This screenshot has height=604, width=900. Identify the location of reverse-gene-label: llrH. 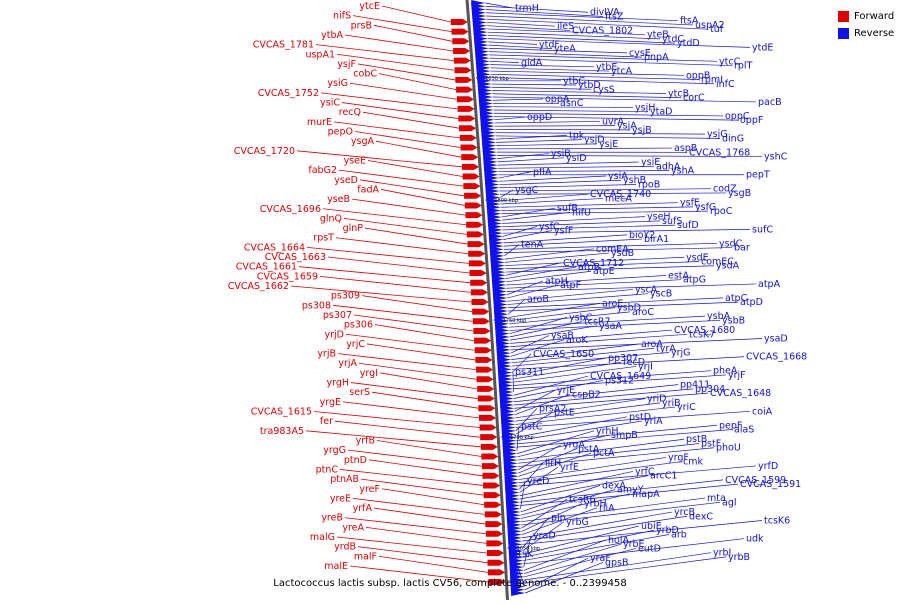
(553, 463).